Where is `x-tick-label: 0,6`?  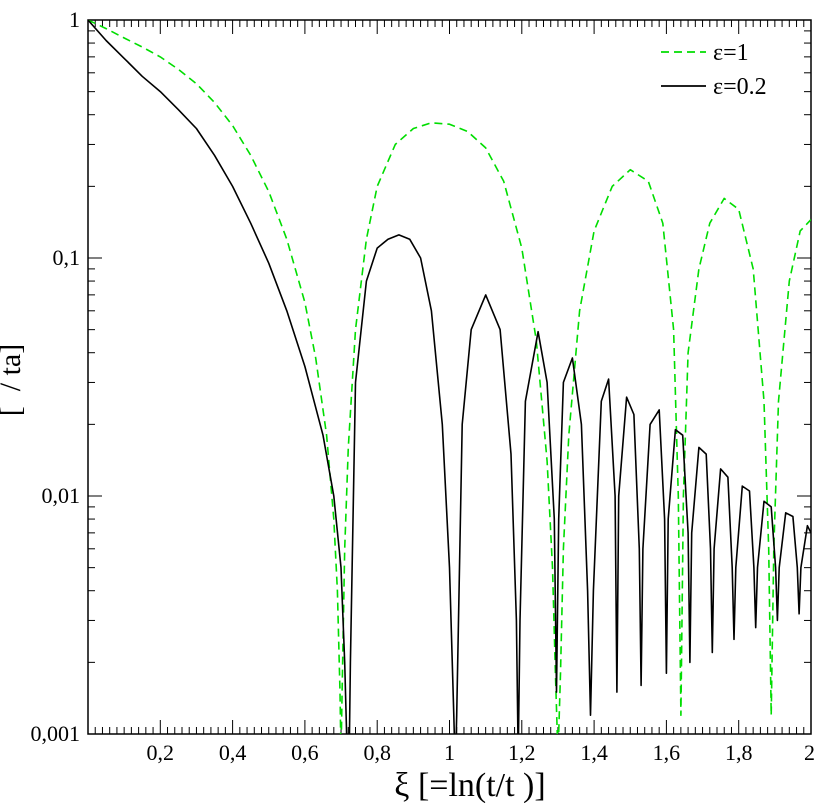 x-tick-label: 0,6 is located at coordinates (305, 752).